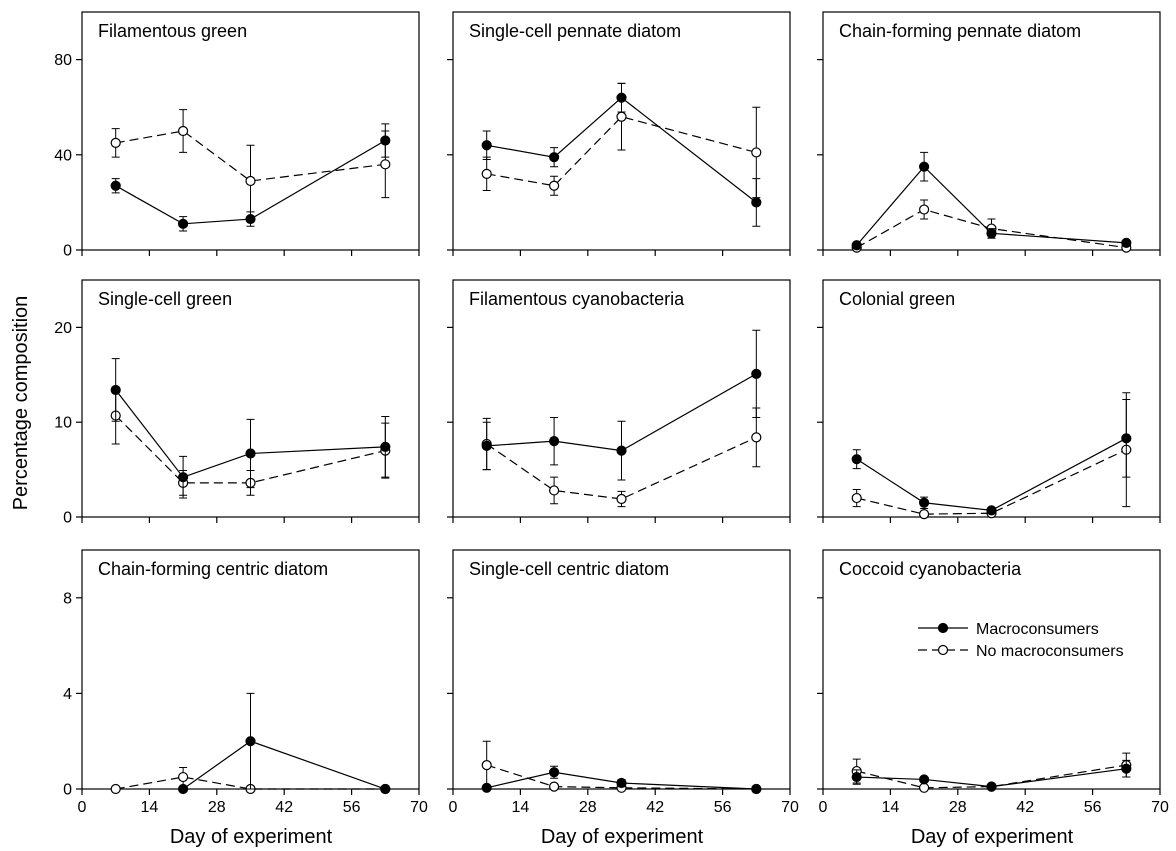 This screenshot has width=1176, height=851. I want to click on panel-1-y-tick-label: 0, so click(67, 251).